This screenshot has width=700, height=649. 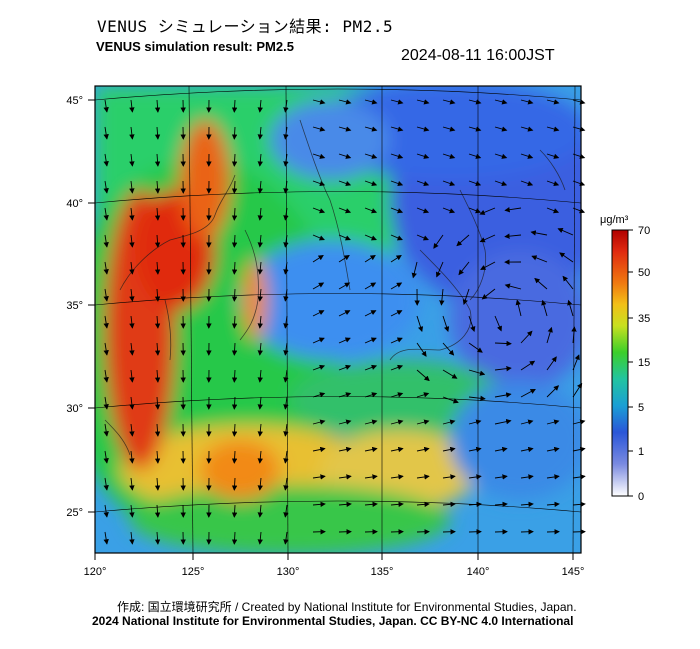 I want to click on colorbar-label-35: 35, so click(x=644, y=319).